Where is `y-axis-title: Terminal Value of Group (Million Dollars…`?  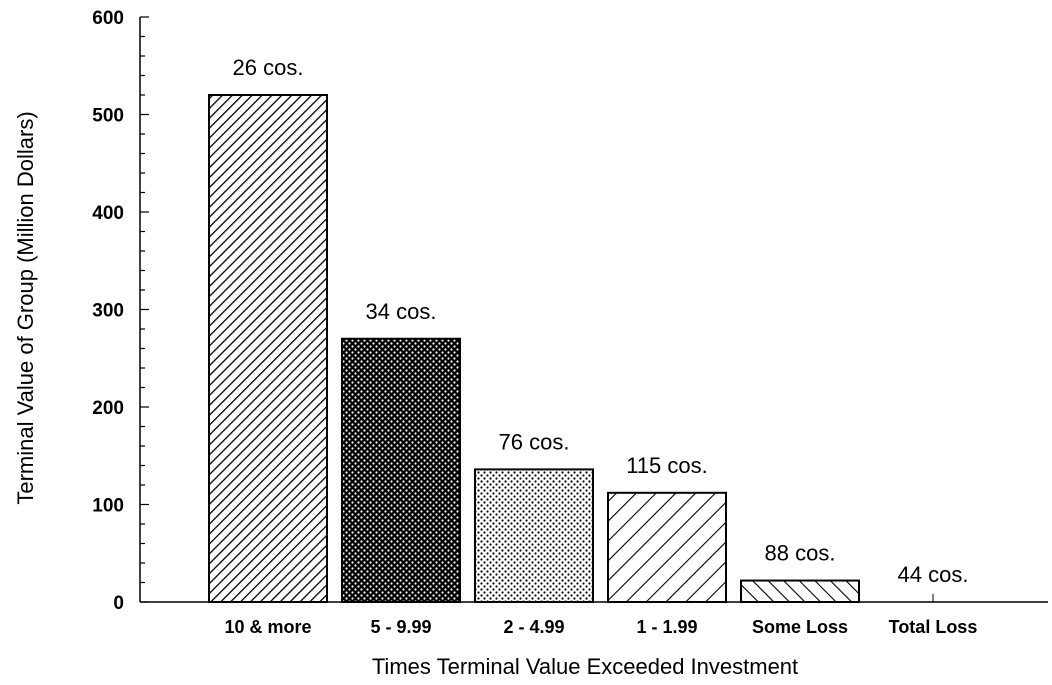
y-axis-title: Terminal Value of Group (Million Dollars… is located at coordinates (25, 307).